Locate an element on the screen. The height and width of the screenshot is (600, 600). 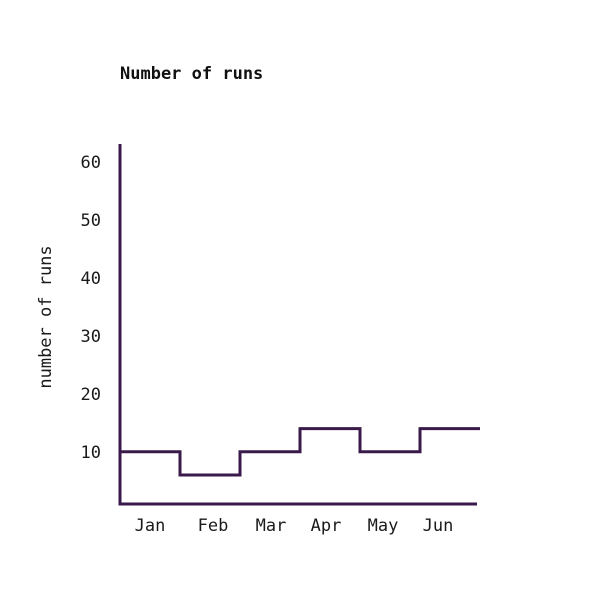
y-tick-labels: 10 20 30 40 50 60 is located at coordinates (91, 308).